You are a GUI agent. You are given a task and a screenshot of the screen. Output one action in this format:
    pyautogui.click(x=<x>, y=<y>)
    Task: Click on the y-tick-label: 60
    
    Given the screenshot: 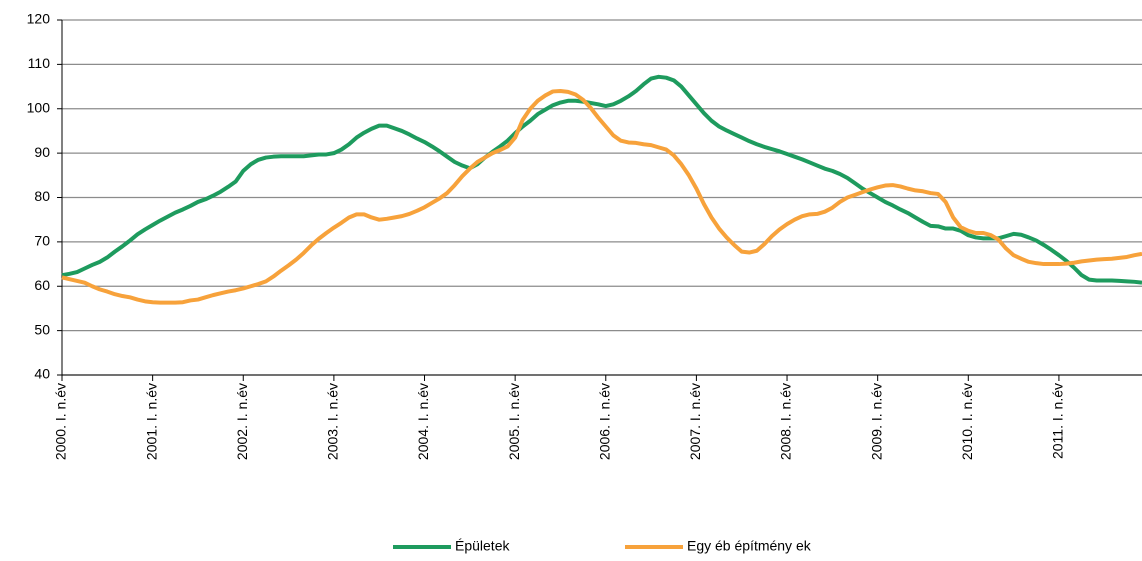 What is the action you would take?
    pyautogui.click(x=42, y=285)
    